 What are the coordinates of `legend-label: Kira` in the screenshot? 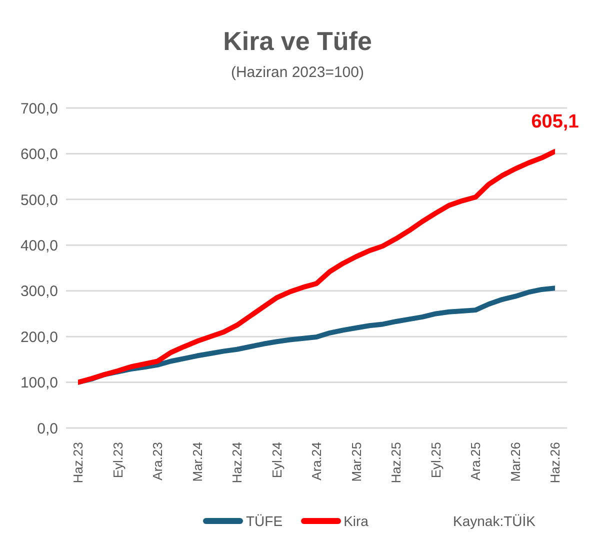 It's located at (356, 521).